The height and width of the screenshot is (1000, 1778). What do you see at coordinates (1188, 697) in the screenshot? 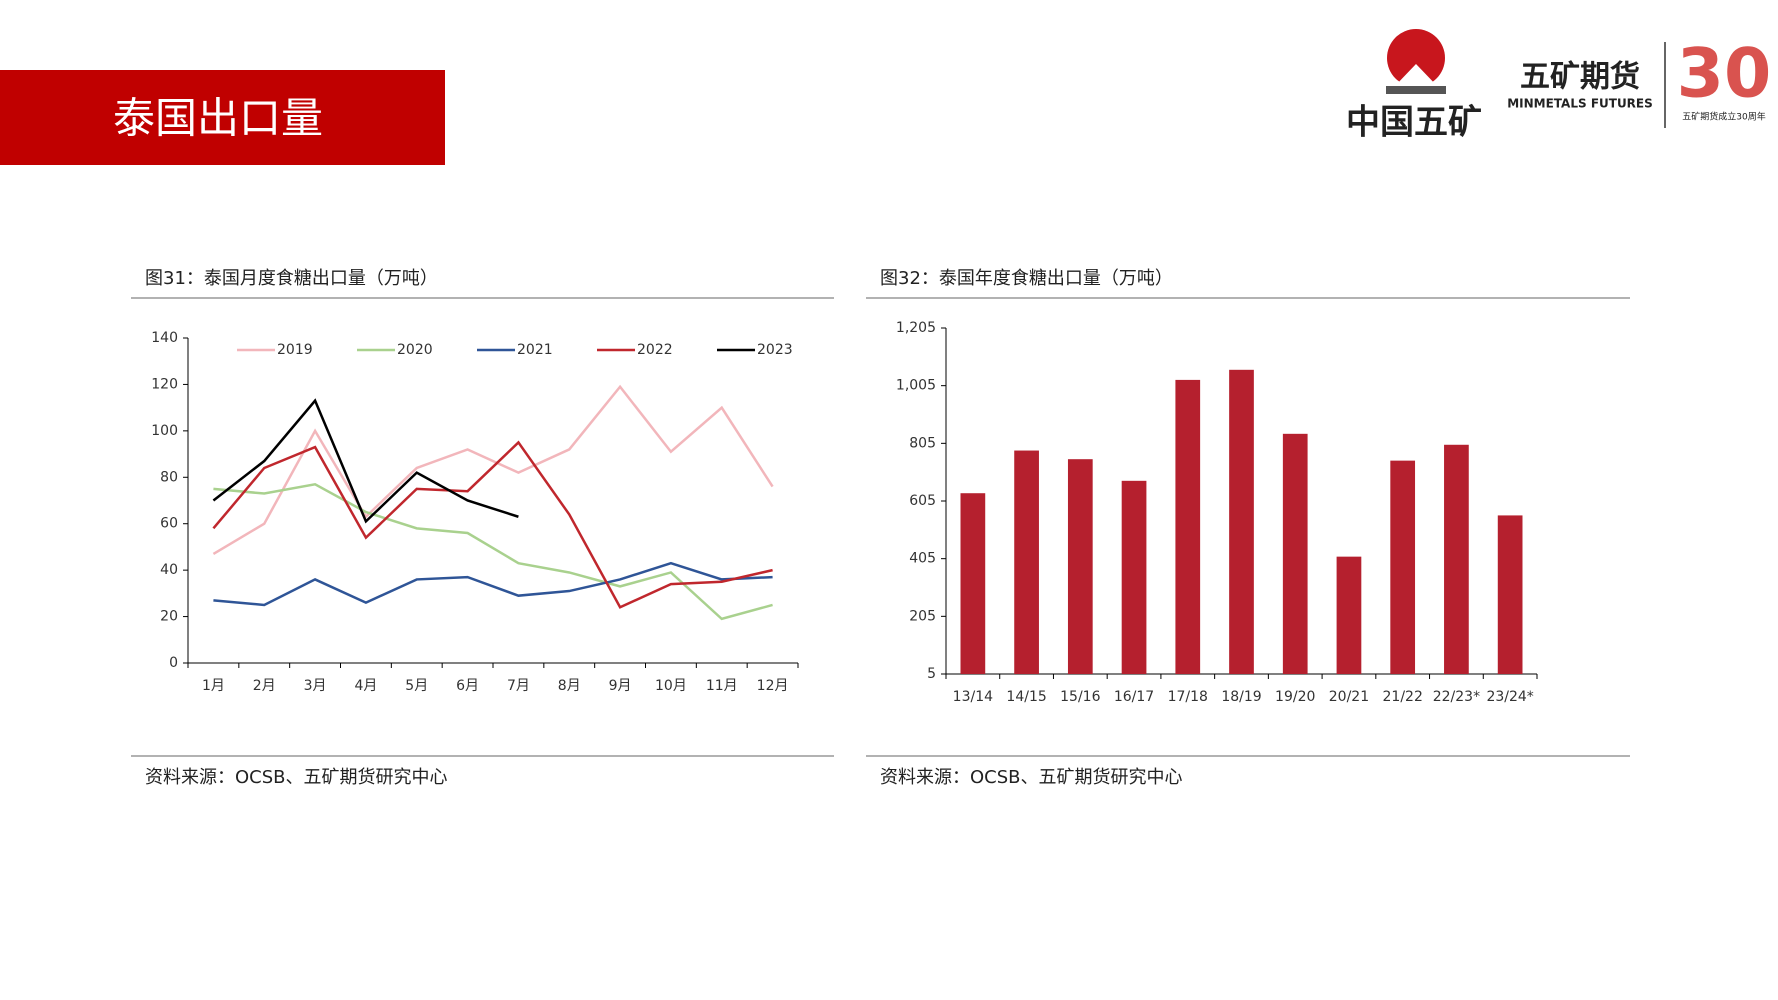
I see `x-tick-label: 17/18` at bounding box center [1188, 697].